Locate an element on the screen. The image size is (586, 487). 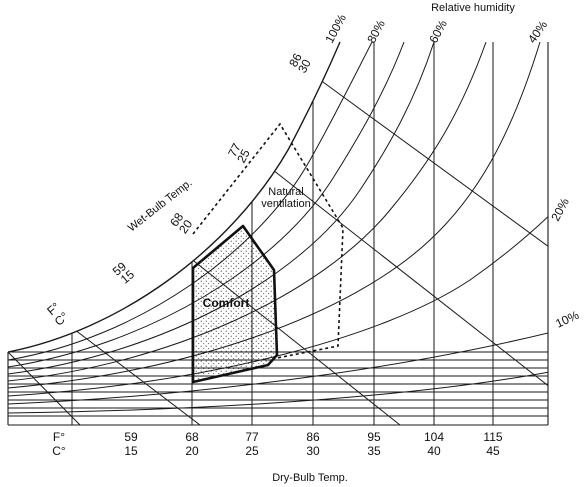
rh-label-100: 100% is located at coordinates (335, 28).